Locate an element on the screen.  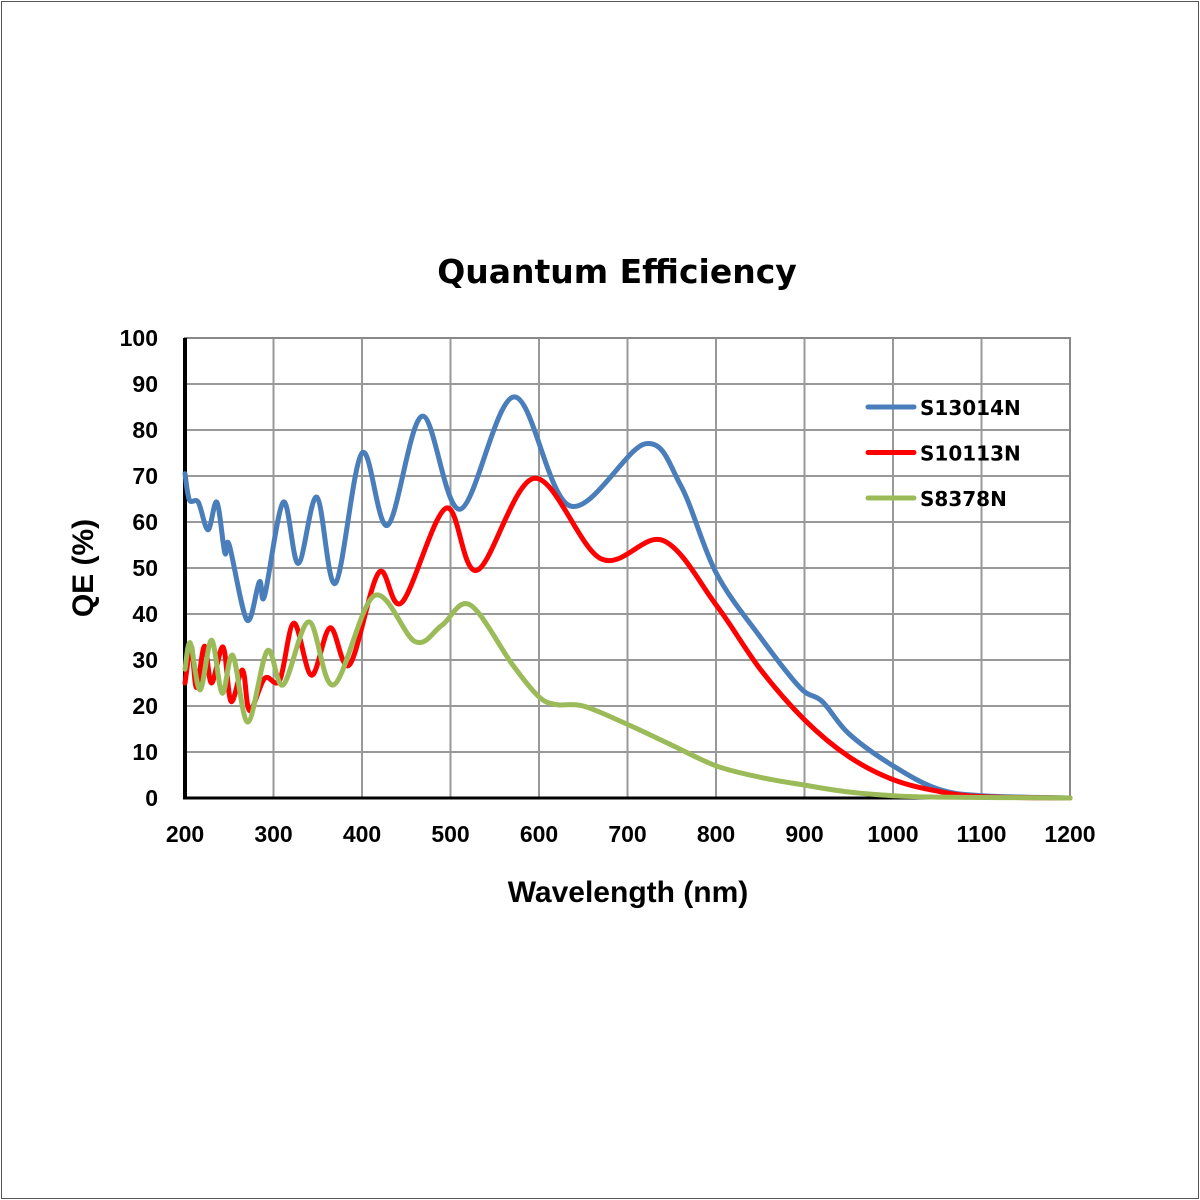
x-tick-label: 200 is located at coordinates (185, 834).